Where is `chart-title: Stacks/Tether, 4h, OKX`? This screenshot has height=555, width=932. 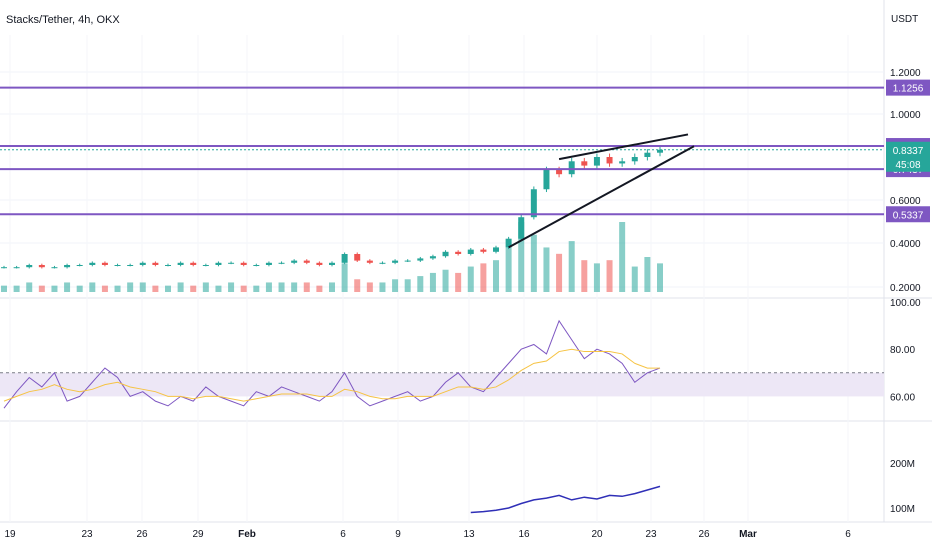 chart-title: Stacks/Tether, 4h, OKX is located at coordinates (63, 20).